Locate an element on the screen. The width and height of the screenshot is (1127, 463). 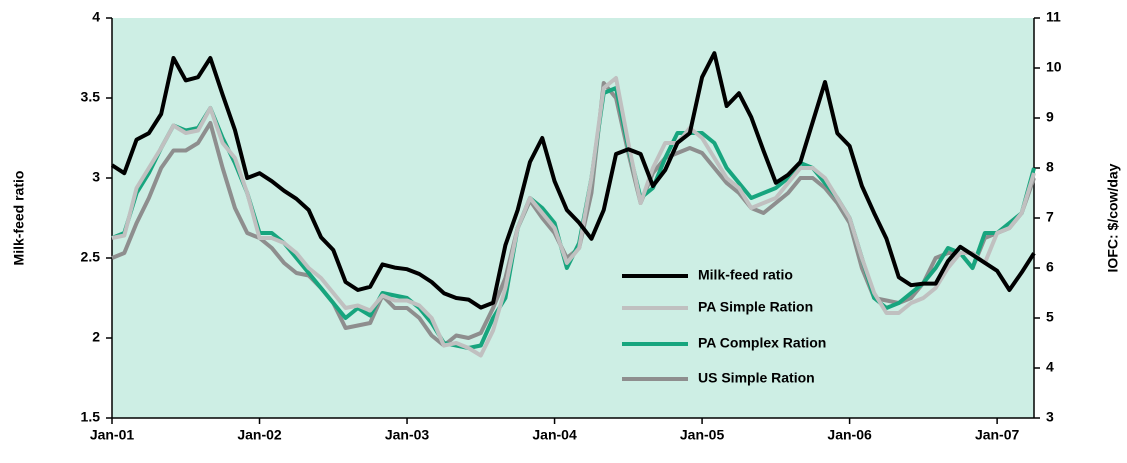
y2-tick-label: 10 is located at coordinates (1054, 67).